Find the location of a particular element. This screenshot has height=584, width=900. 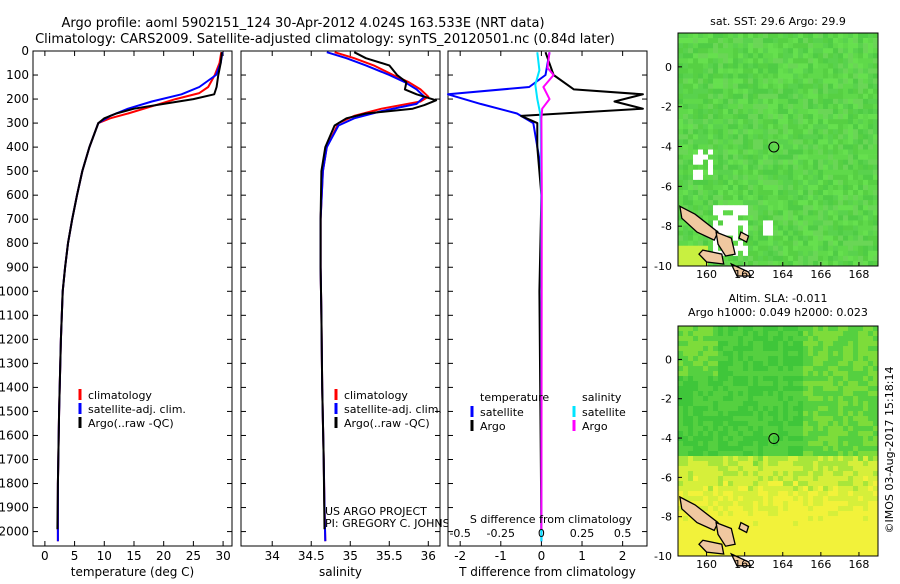

island-landmass is located at coordinates (744, 527).